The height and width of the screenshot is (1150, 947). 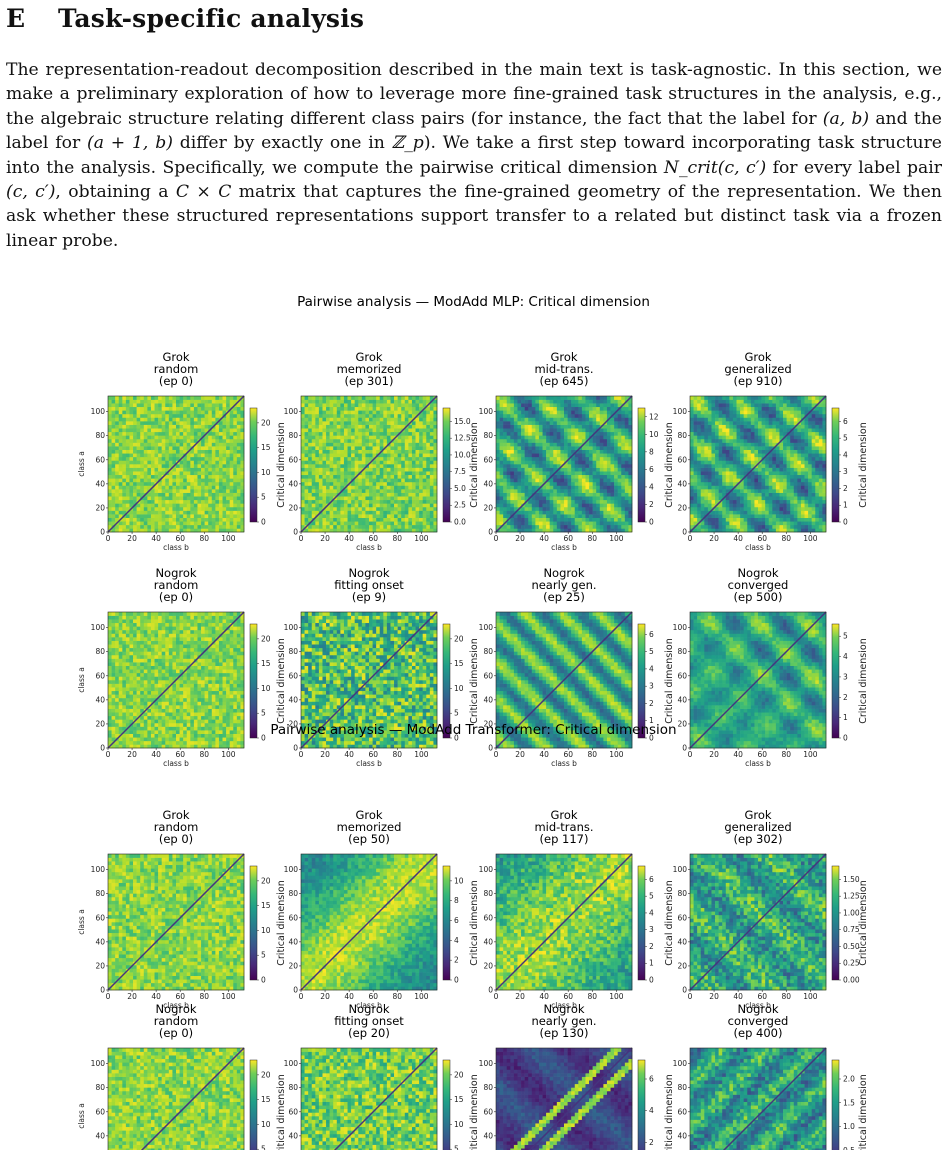 What do you see at coordinates (651, 651) in the screenshot?
I see `colorbar-tick-label: 5` at bounding box center [651, 651].